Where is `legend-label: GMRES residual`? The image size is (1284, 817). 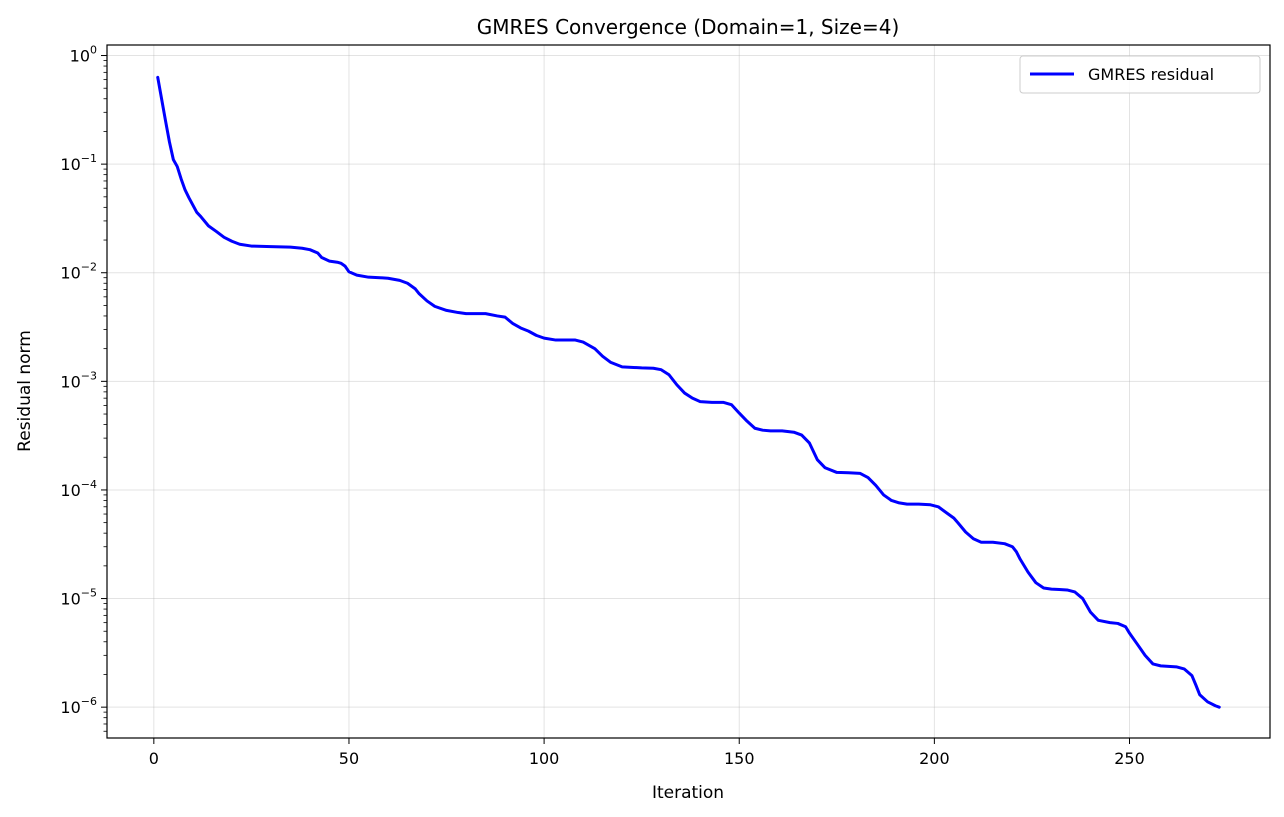 legend-label: GMRES residual is located at coordinates (1151, 74).